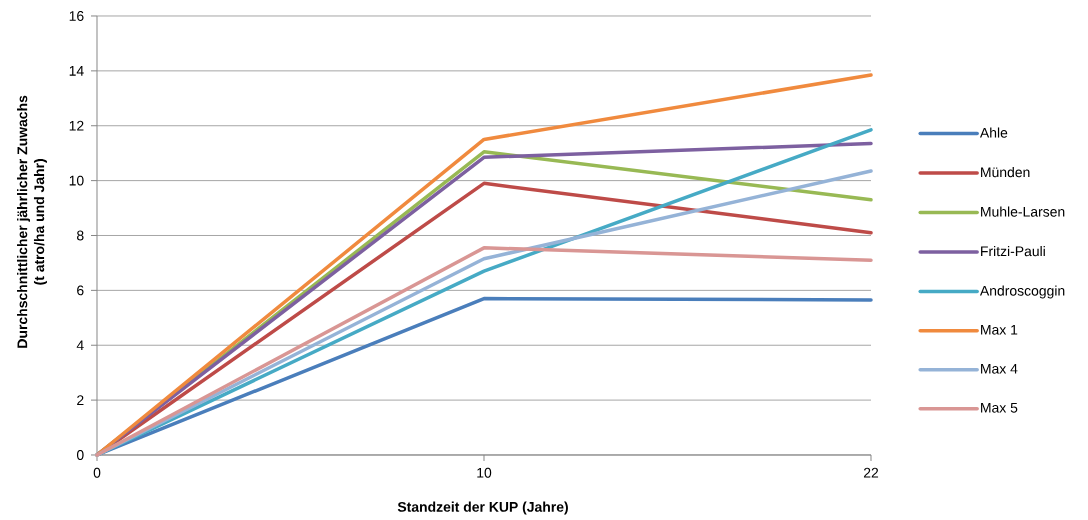 The height and width of the screenshot is (520, 1088). What do you see at coordinates (80, 235) in the screenshot?
I see `y-tick-label: 8` at bounding box center [80, 235].